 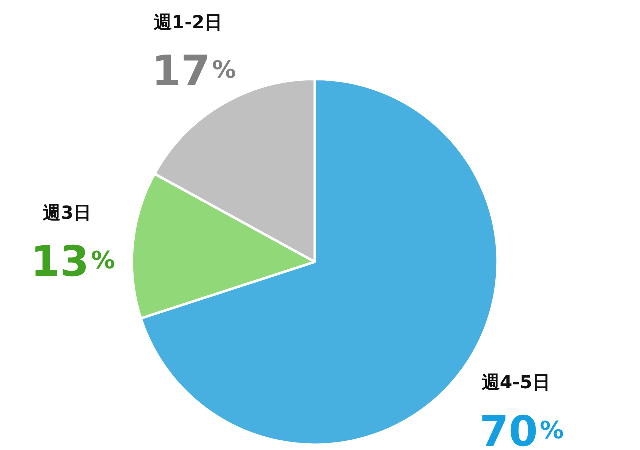 I want to click on data-label: 13%, so click(x=73, y=261).